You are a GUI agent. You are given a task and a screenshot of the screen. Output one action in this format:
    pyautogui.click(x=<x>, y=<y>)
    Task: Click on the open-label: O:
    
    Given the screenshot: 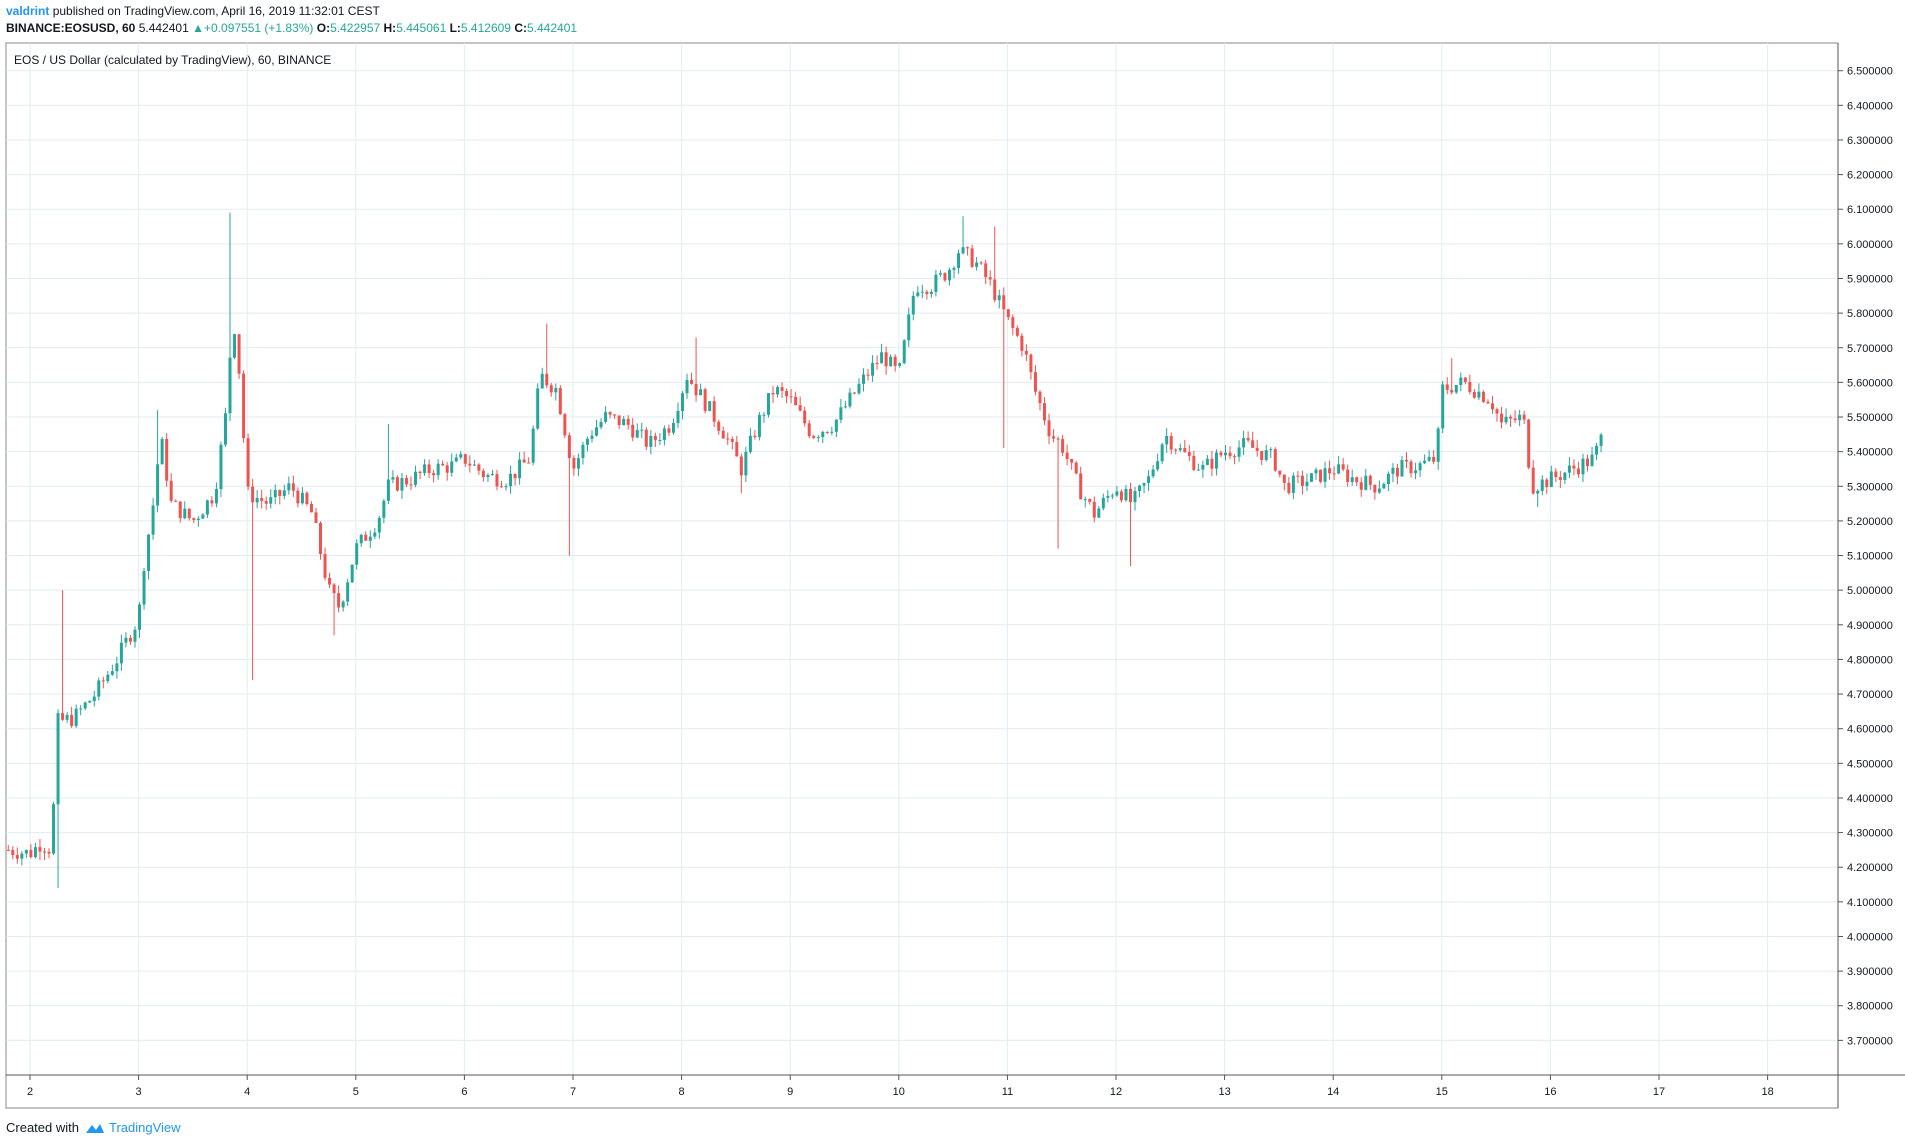 What is the action you would take?
    pyautogui.click(x=323, y=28)
    